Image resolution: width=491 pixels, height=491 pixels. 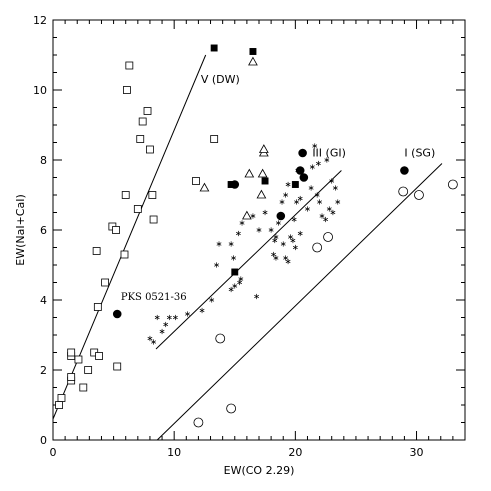 I want to click on y-tick-label: 8, so click(x=43, y=160).